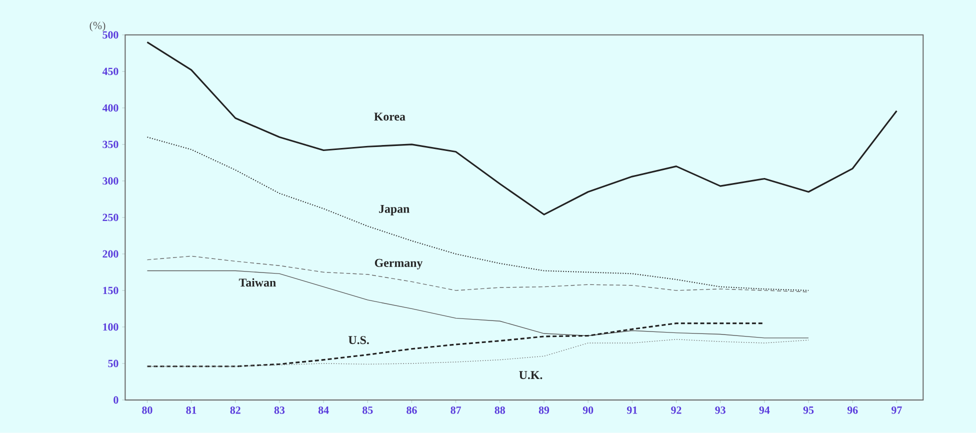 The width and height of the screenshot is (976, 433). I want to click on x-tick-label: 83, so click(279, 410).